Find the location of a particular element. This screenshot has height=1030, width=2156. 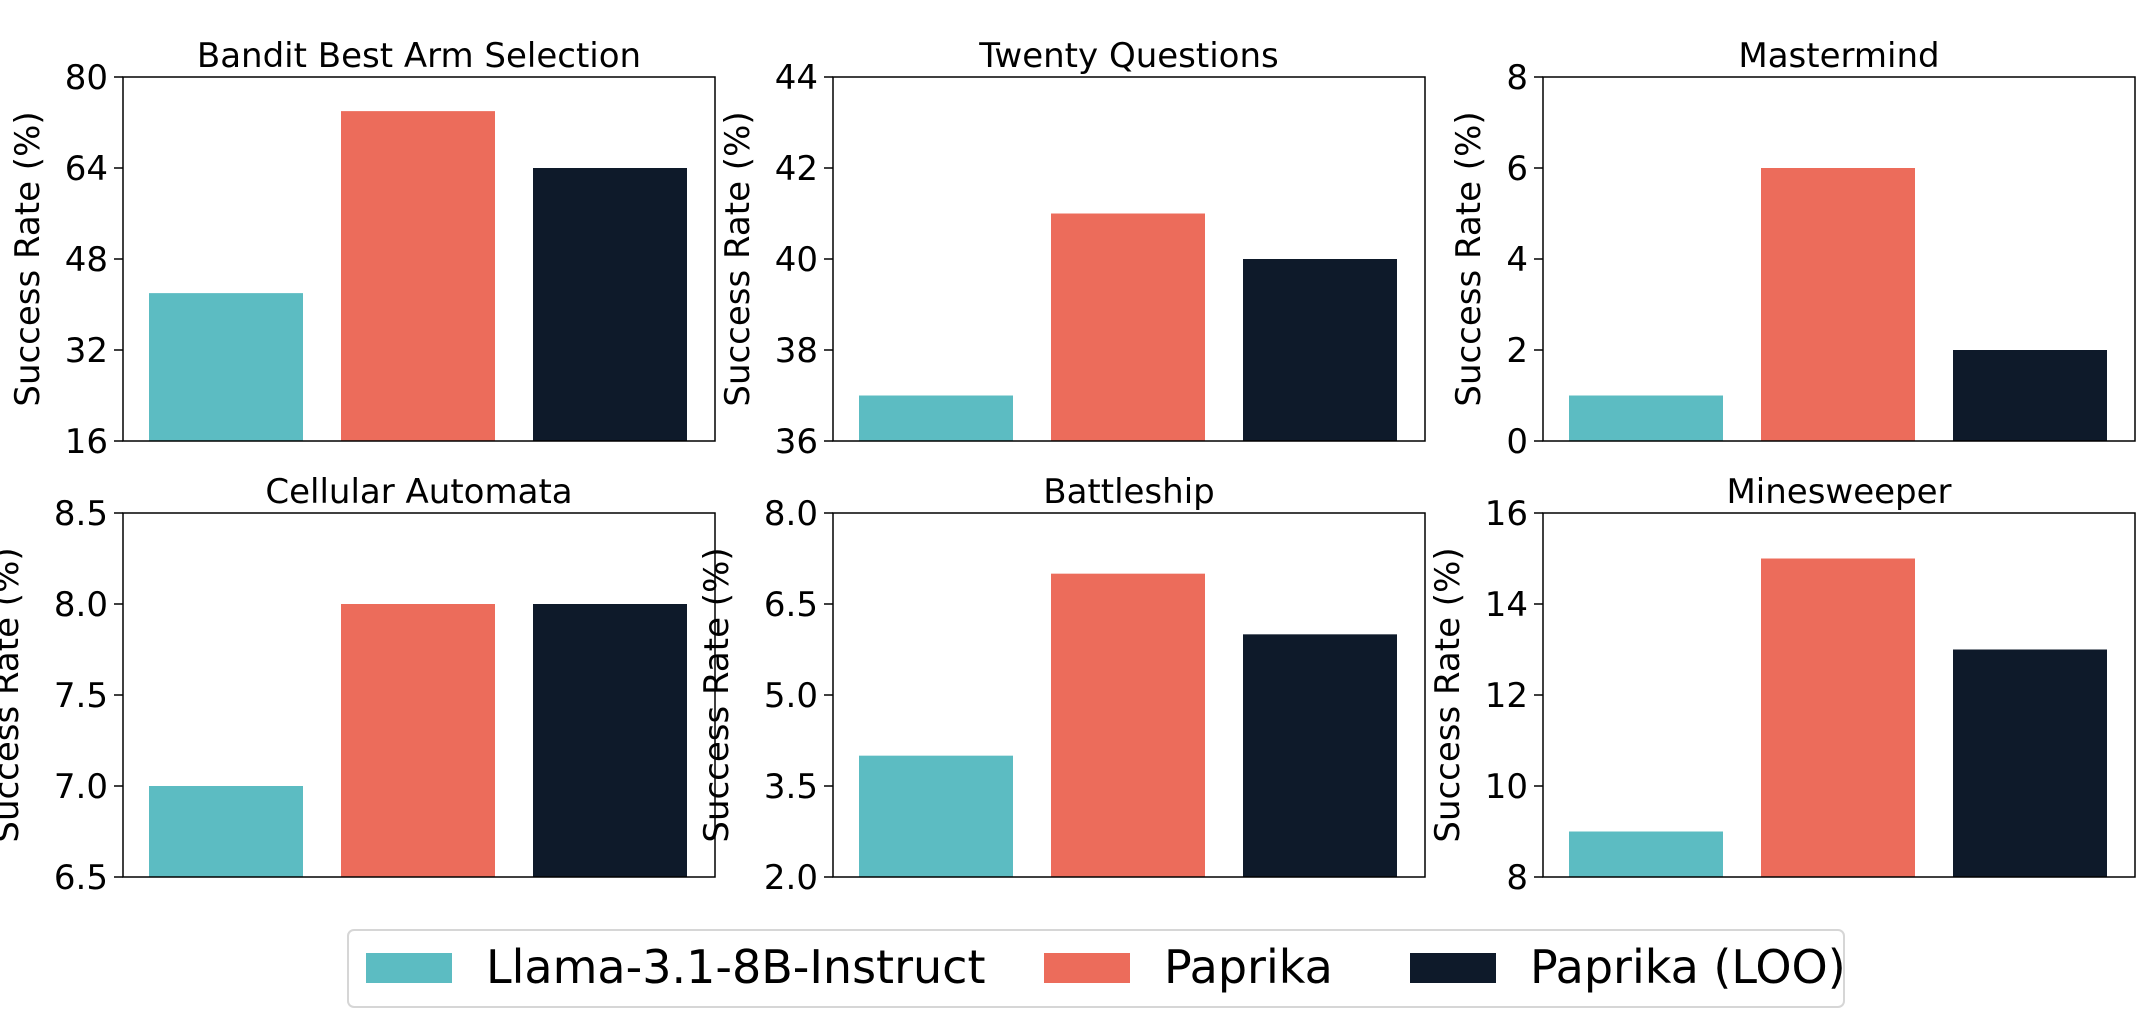

panel-title: Mastermind is located at coordinates (1838, 56).